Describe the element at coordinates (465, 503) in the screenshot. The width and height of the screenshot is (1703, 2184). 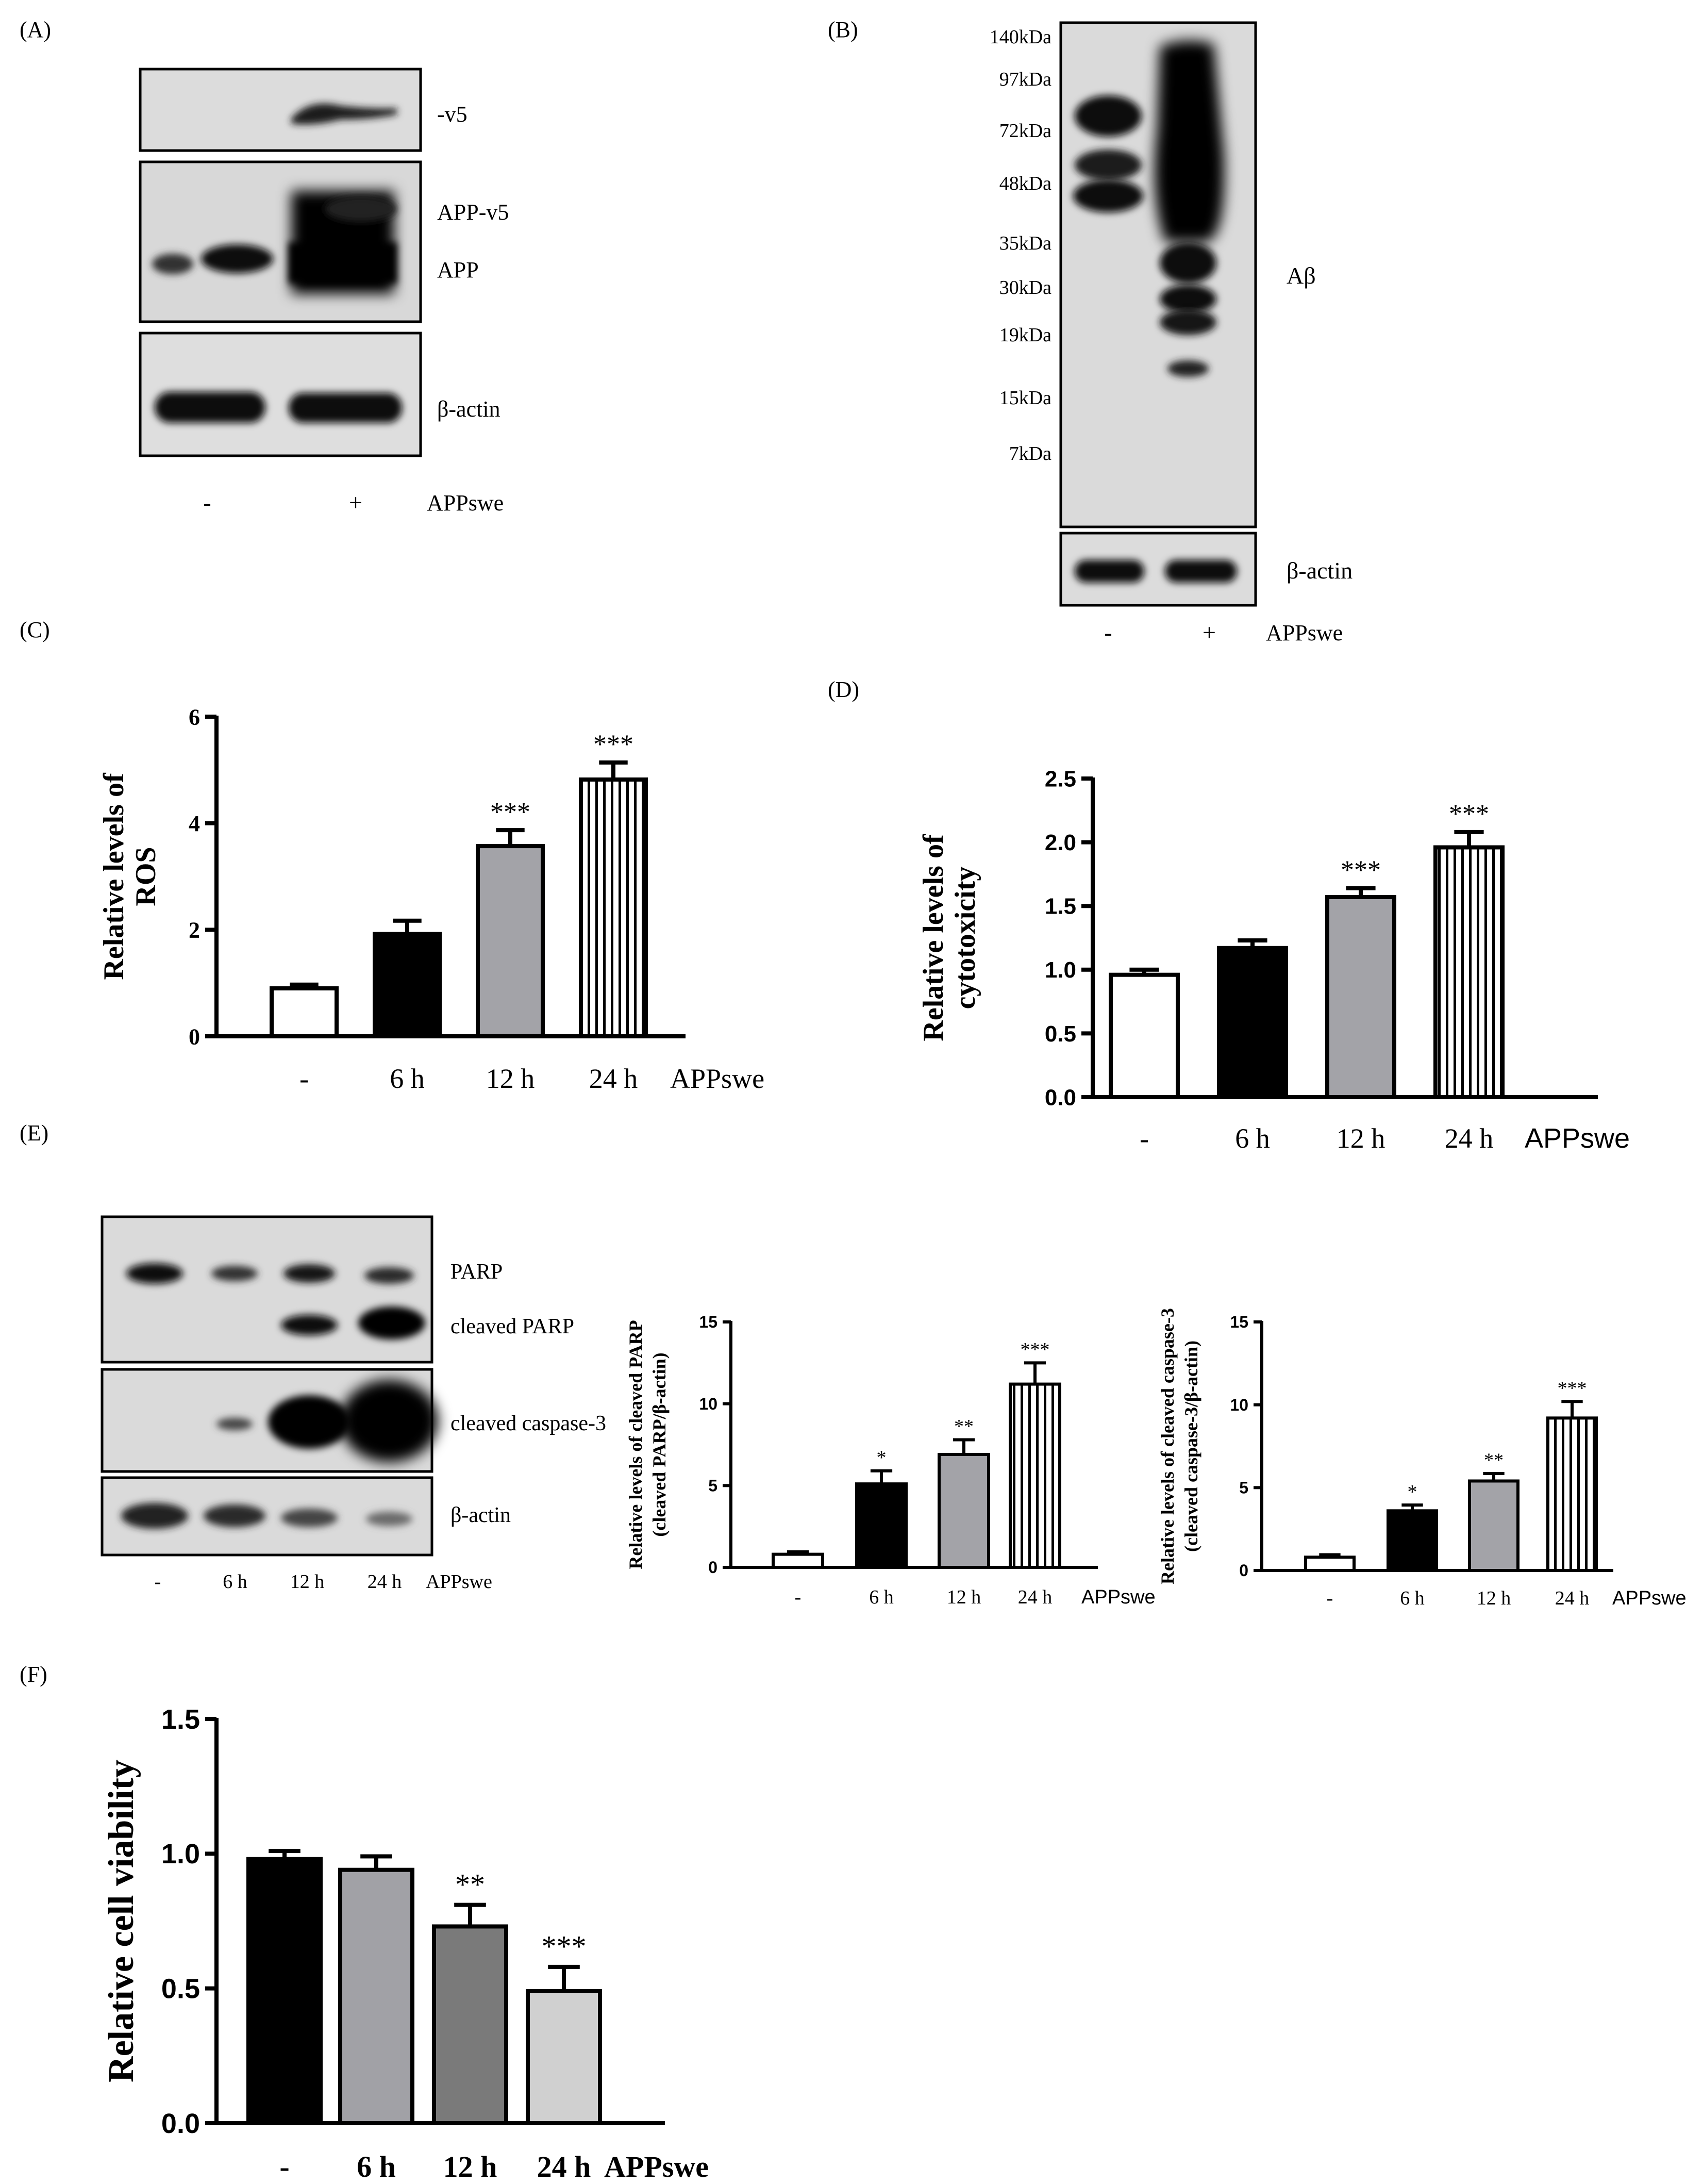
I see `blot-a-condition: APPswe` at that location.